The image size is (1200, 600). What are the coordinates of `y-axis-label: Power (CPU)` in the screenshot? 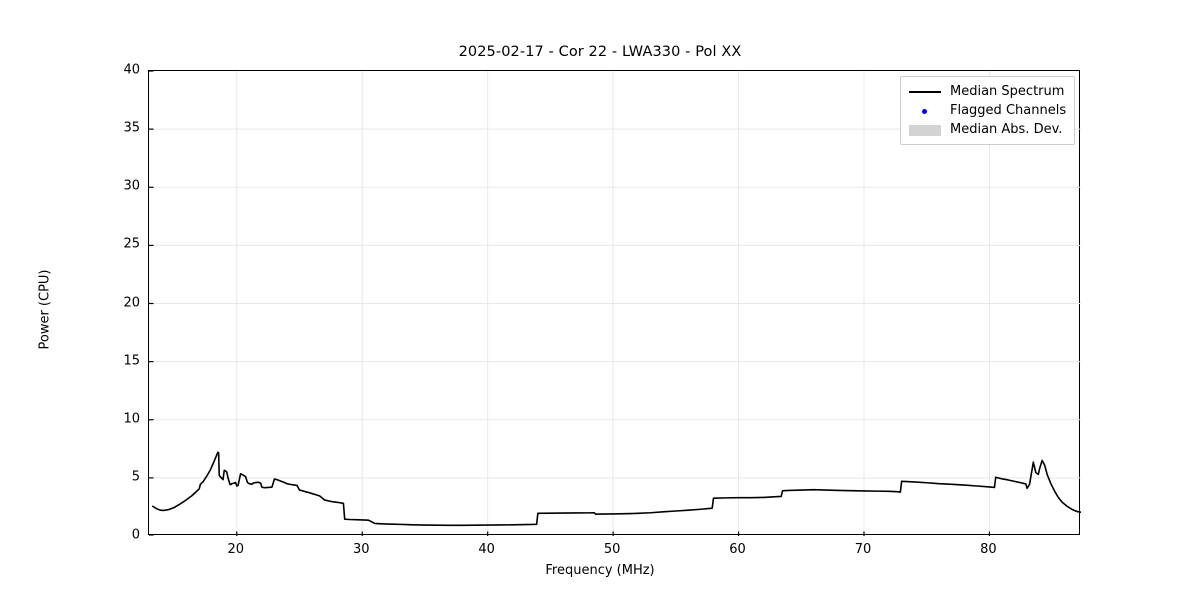 It's located at (45, 309).